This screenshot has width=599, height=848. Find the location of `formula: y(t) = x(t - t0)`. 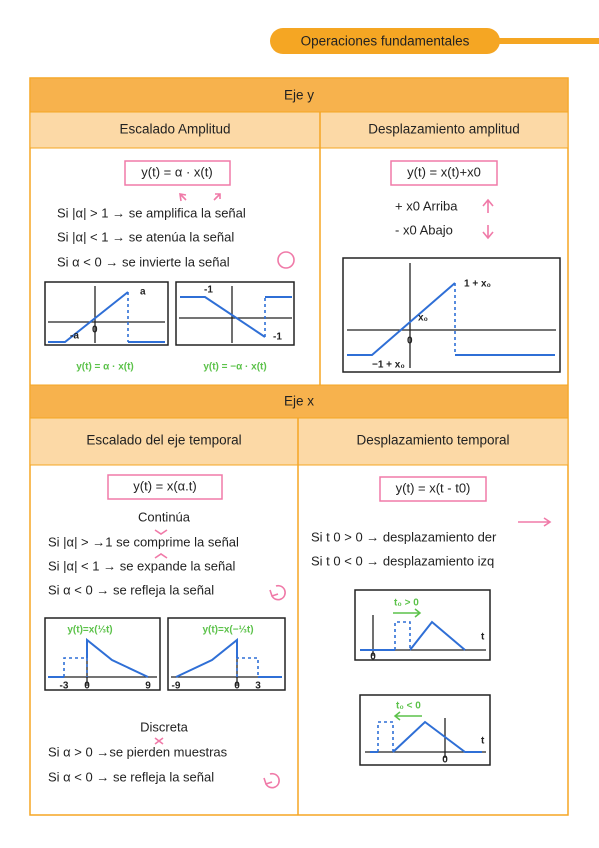

formula: y(t) = x(t - t0) is located at coordinates (433, 487).